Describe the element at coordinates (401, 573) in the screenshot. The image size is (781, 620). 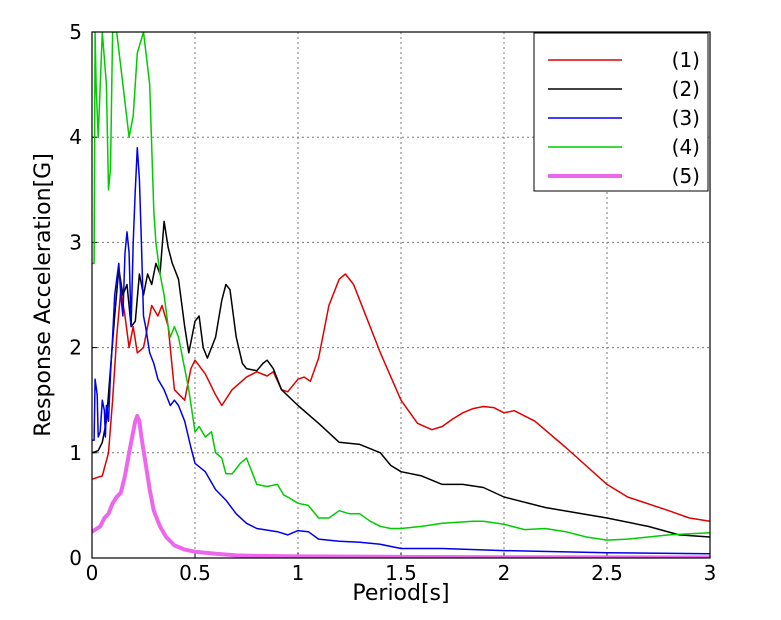
I see `x-tick-label: 1.5` at that location.